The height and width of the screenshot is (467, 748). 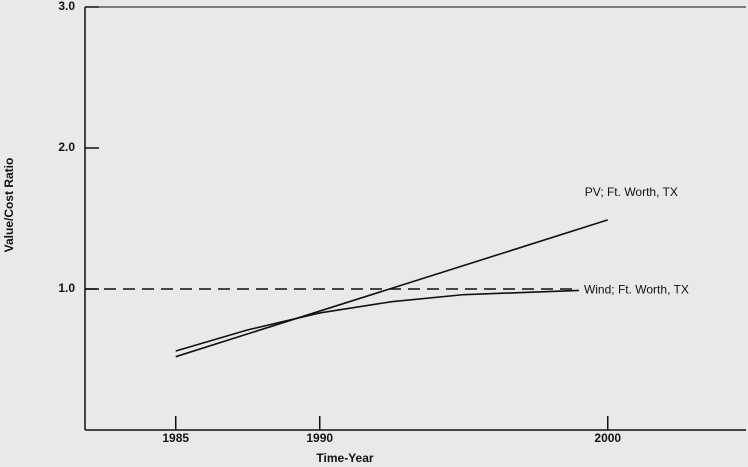 I want to click on y-tick-label: 1.0, so click(x=66, y=288).